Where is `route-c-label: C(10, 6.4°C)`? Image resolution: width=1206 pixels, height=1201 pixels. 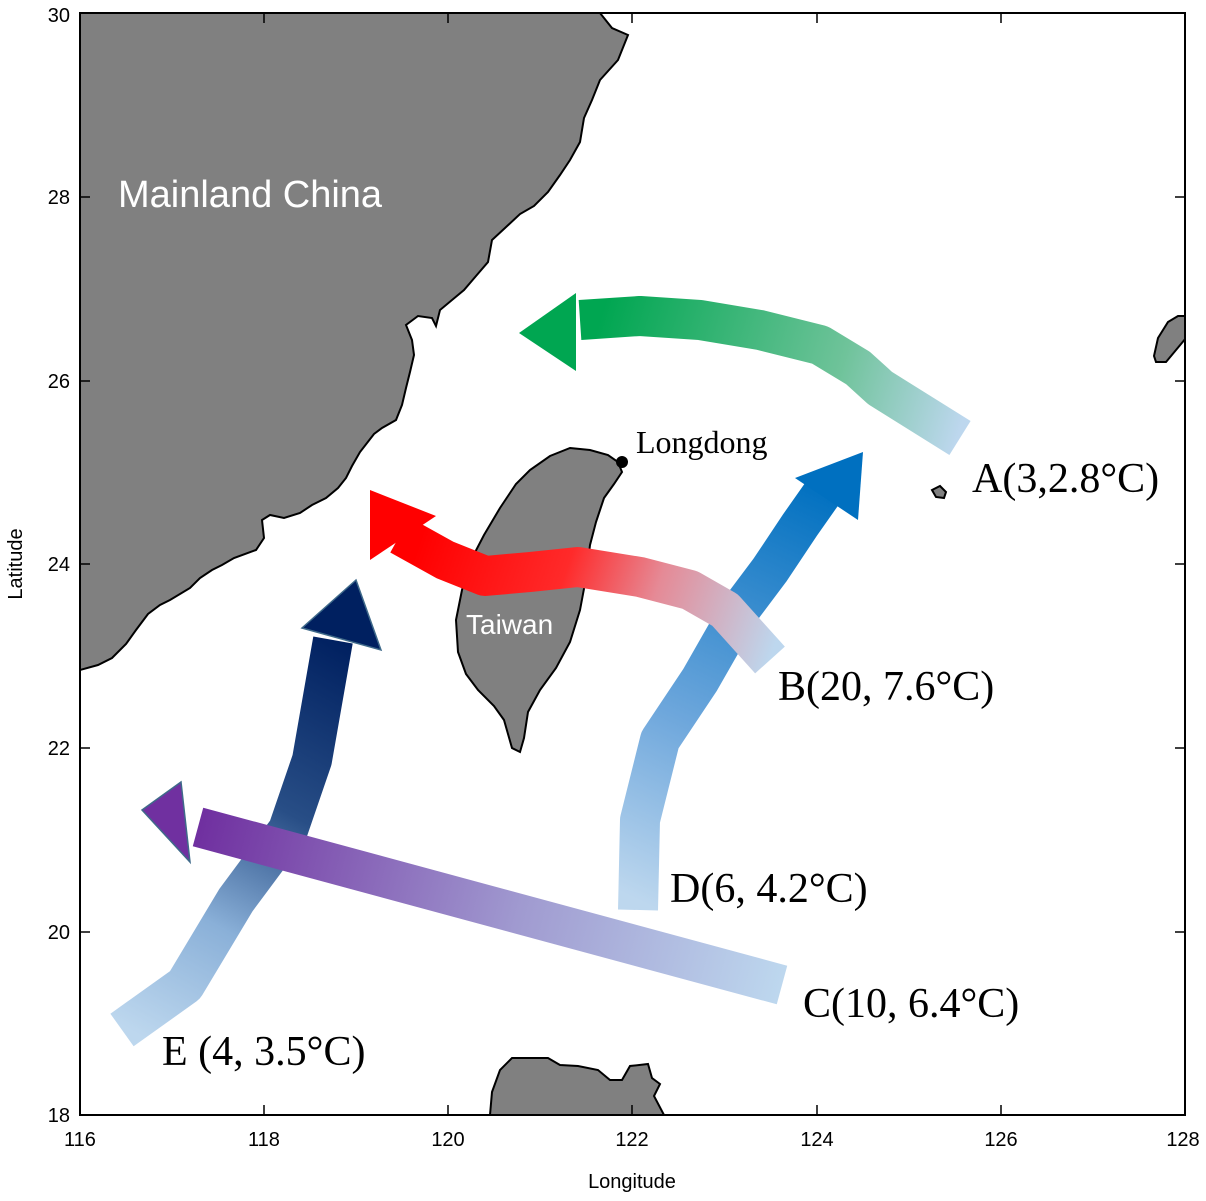 route-c-label: C(10, 6.4°C) is located at coordinates (911, 1004).